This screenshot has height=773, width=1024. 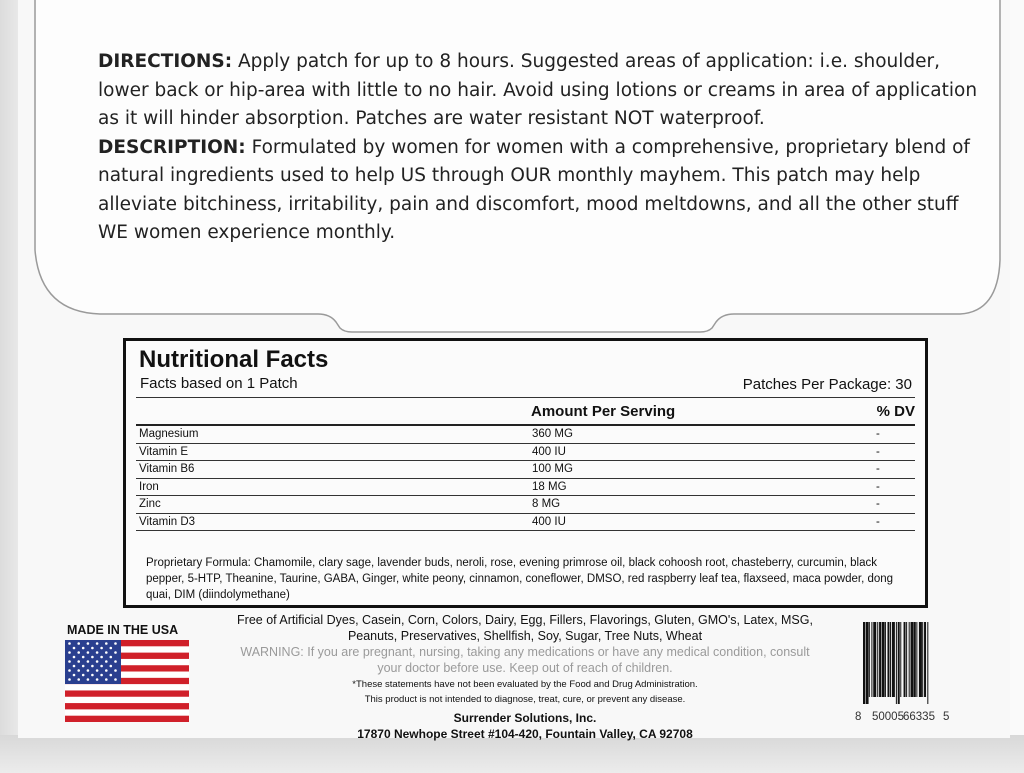 I want to click on table-row: Vitamin D3 400 IU -, so click(x=525, y=522).